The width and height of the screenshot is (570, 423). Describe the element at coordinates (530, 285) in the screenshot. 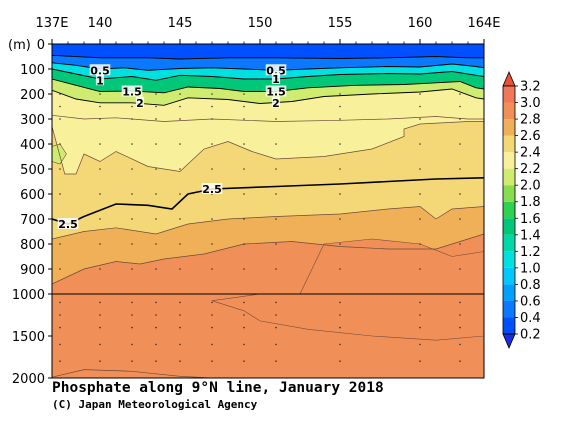

I see `colorbar-tick-label: 0.8` at that location.